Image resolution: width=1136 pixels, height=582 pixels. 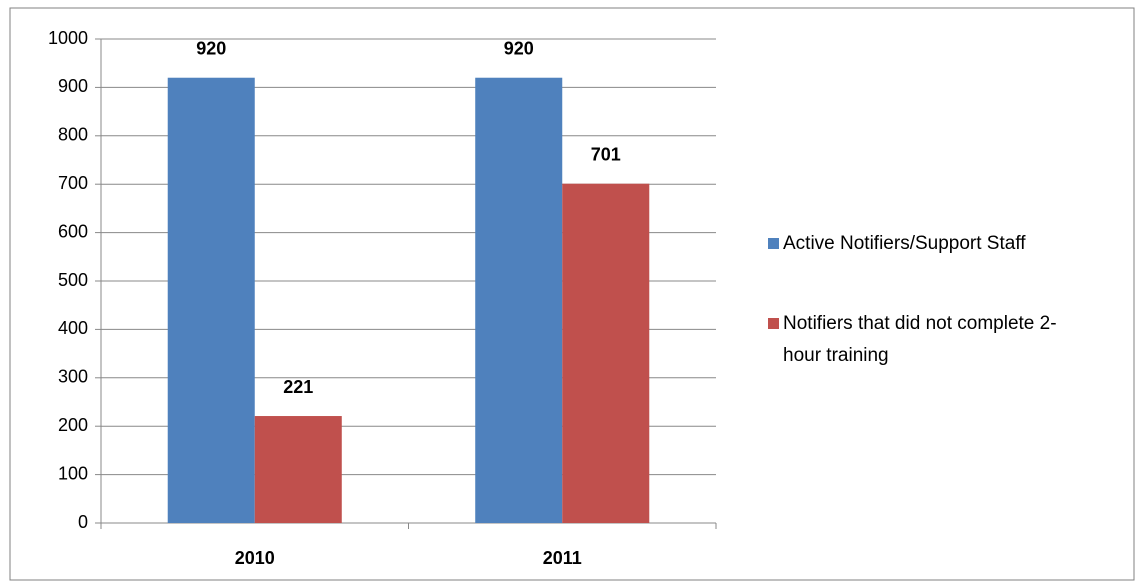 What do you see at coordinates (83, 522) in the screenshot?
I see `y-tick-label: 0` at bounding box center [83, 522].